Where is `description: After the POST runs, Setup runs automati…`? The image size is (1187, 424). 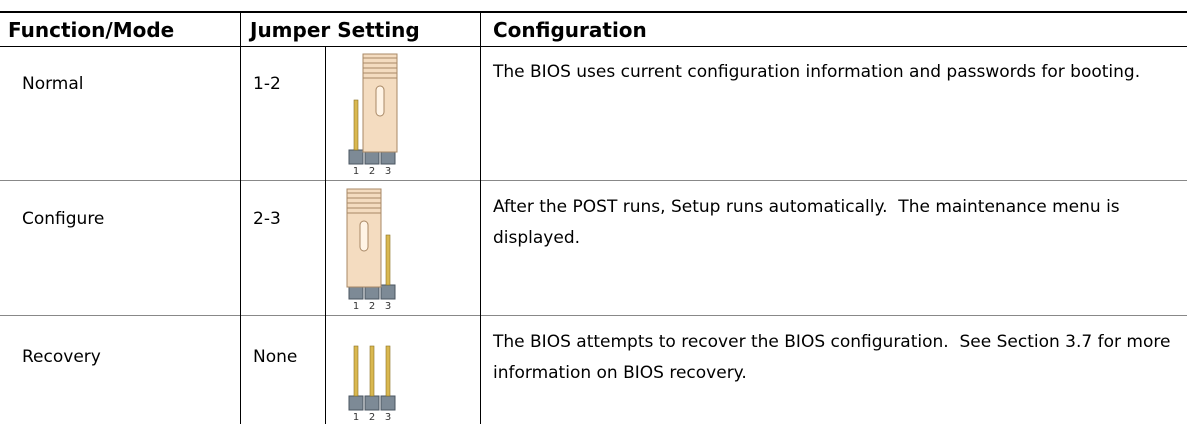
description: After the POST runs, Setup runs automati… is located at coordinates (809, 222).